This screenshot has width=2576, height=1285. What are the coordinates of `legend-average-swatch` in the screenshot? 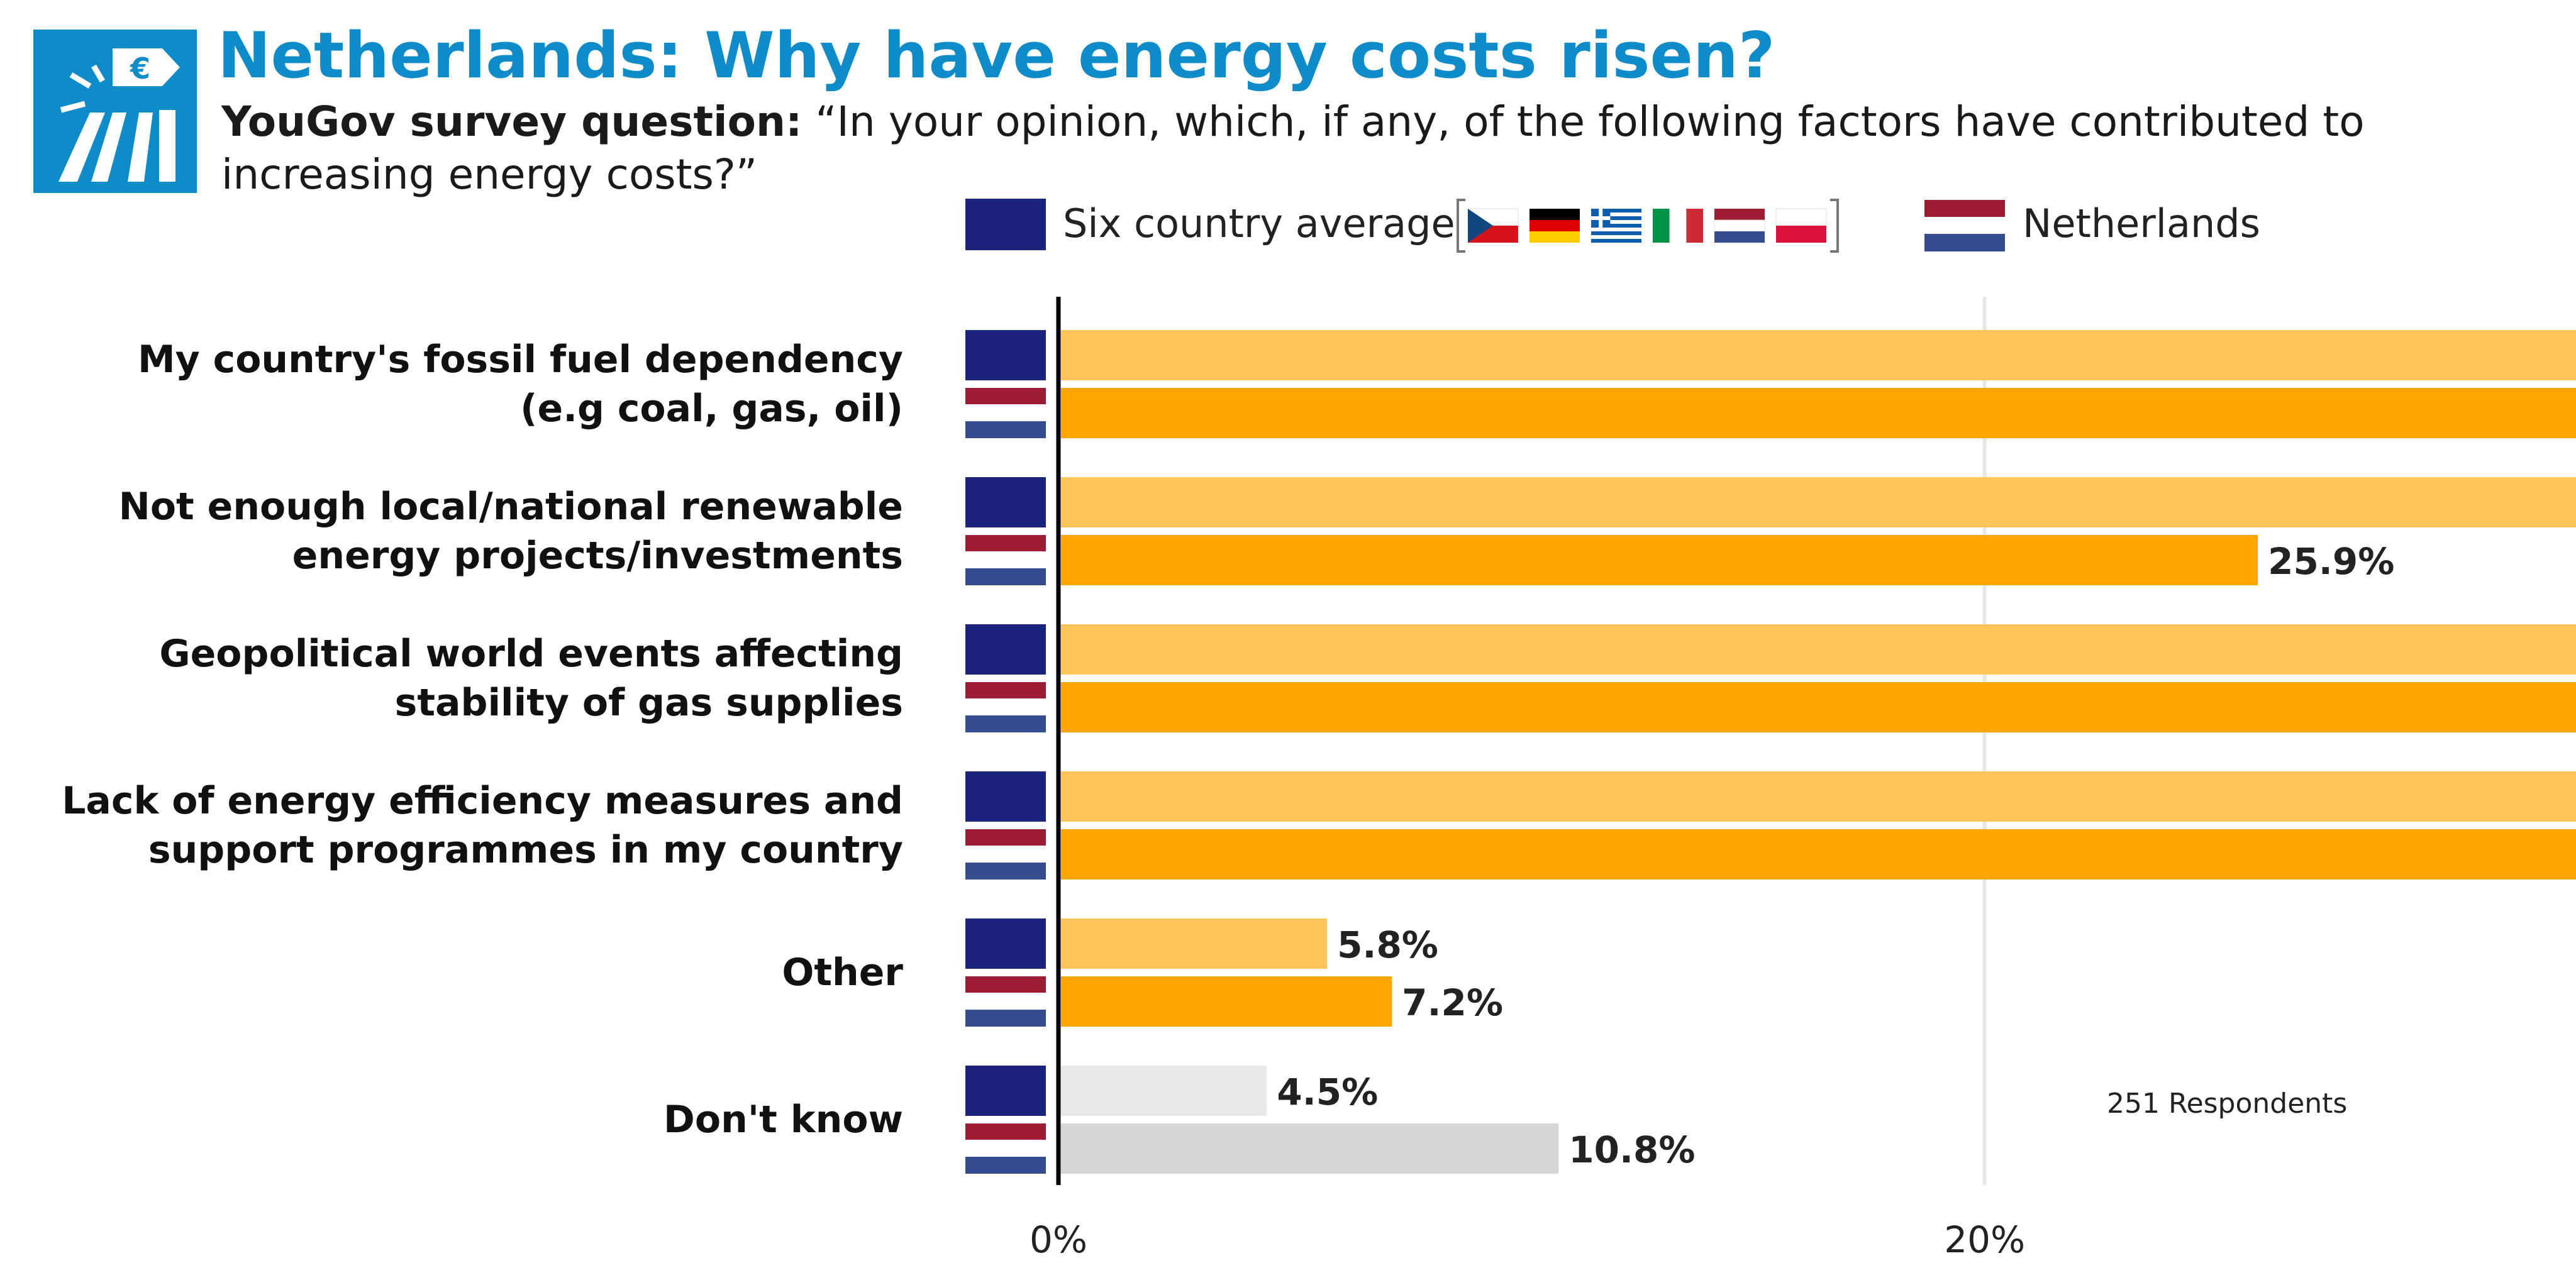 It's located at (1005, 224).